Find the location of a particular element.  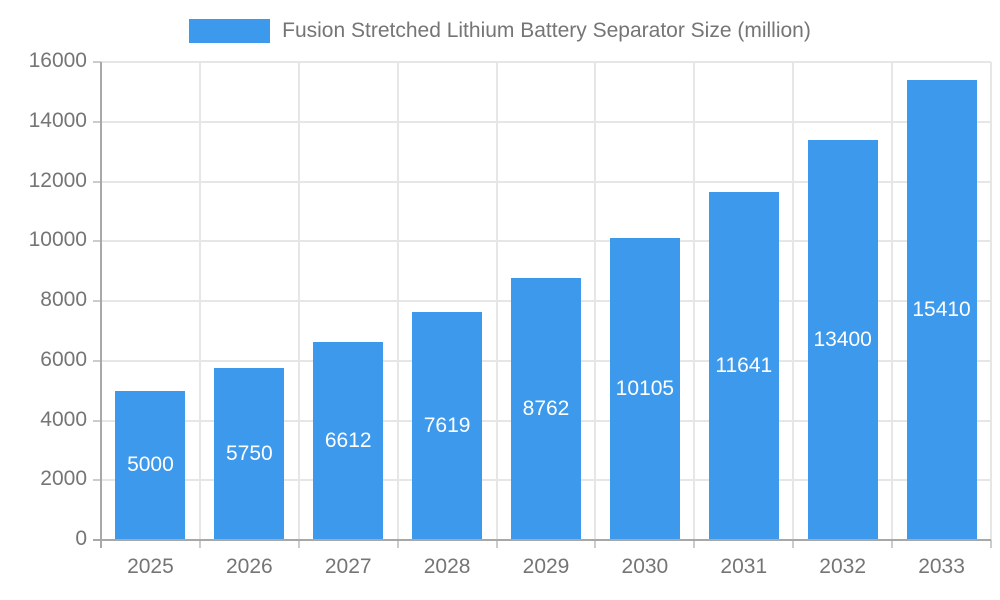

bar-value-label: 7619 is located at coordinates (447, 426).